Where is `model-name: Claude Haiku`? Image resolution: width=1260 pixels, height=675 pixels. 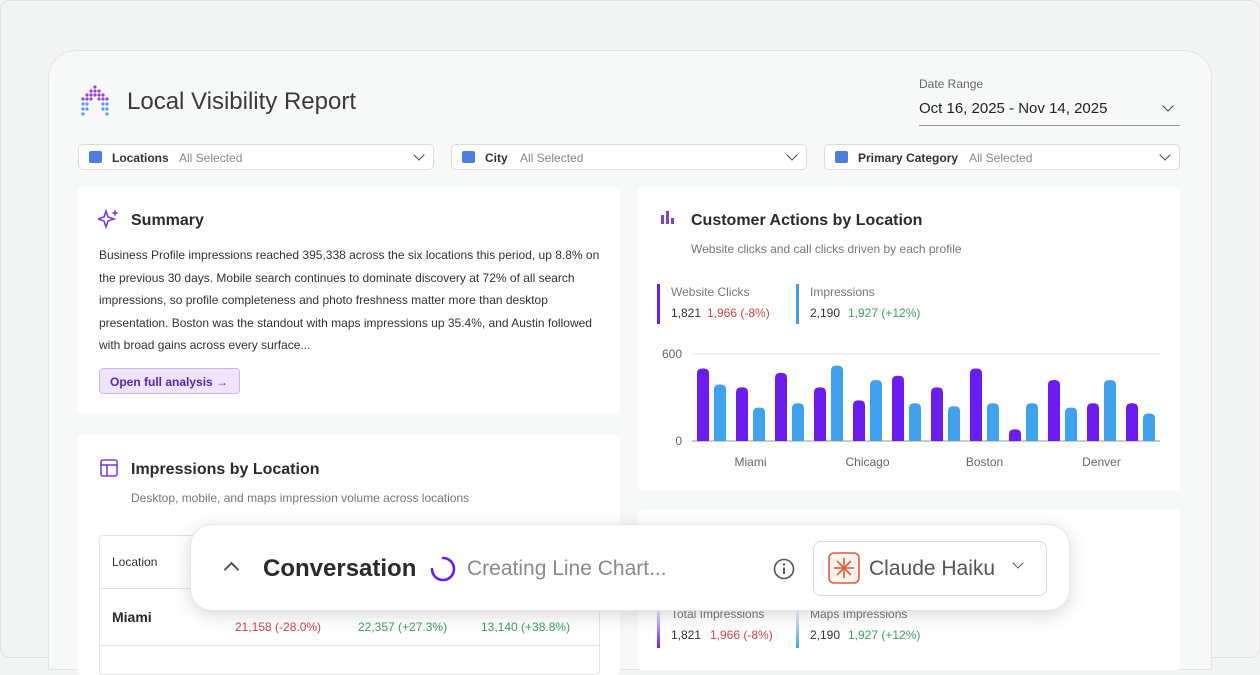
model-name: Claude Haiku is located at coordinates (932, 568).